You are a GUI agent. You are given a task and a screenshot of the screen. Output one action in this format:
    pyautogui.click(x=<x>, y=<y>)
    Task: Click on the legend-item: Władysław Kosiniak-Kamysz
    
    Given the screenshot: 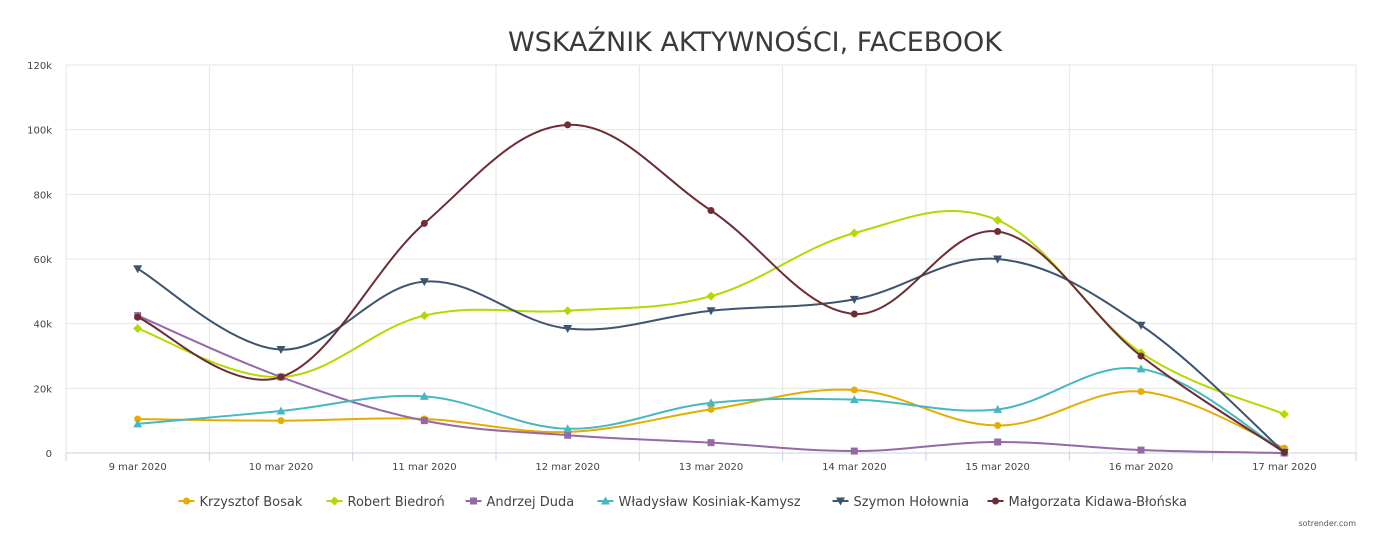 What is the action you would take?
    pyautogui.click(x=699, y=502)
    